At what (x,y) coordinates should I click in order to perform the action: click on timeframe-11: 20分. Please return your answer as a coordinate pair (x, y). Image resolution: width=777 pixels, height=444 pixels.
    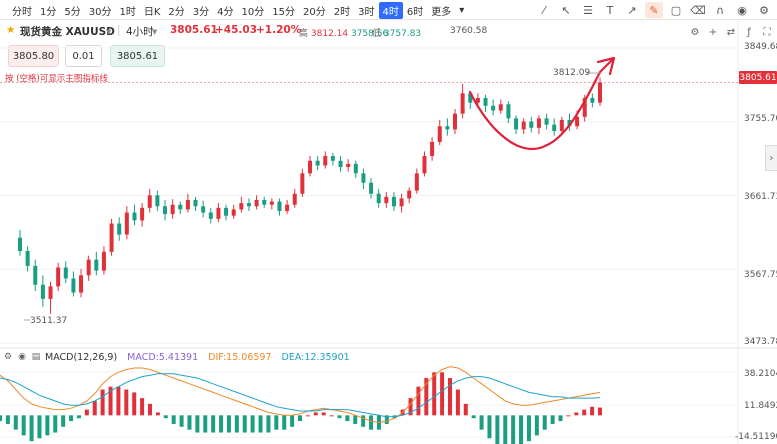
    Looking at the image, I should click on (314, 12).